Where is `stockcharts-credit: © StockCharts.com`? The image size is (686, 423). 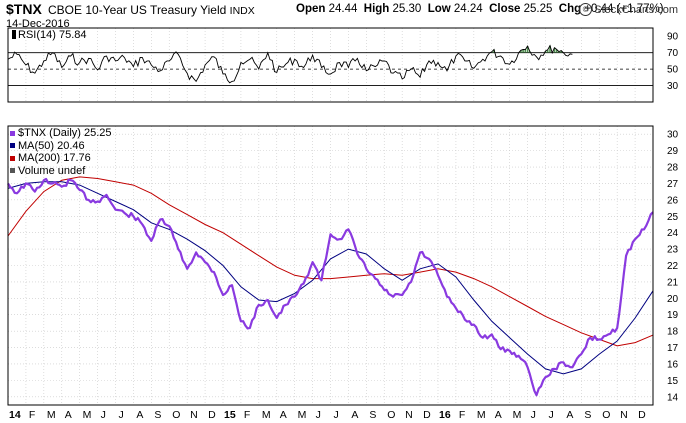 stockcharts-credit: © StockCharts.com is located at coordinates (628, 9).